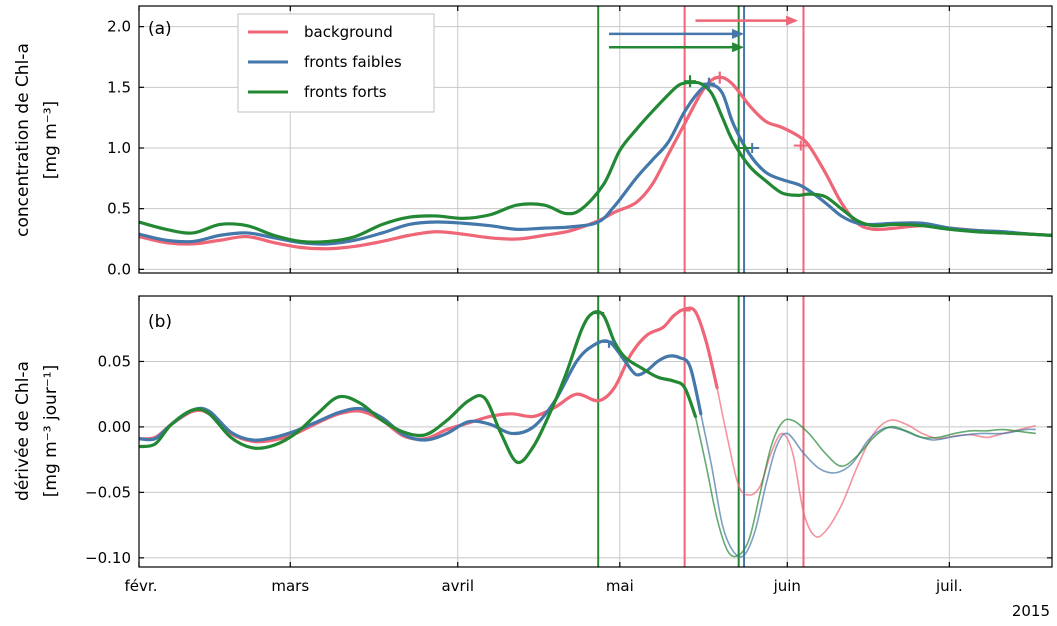  I want to click on panel-a-arrows, so click(704, 34).